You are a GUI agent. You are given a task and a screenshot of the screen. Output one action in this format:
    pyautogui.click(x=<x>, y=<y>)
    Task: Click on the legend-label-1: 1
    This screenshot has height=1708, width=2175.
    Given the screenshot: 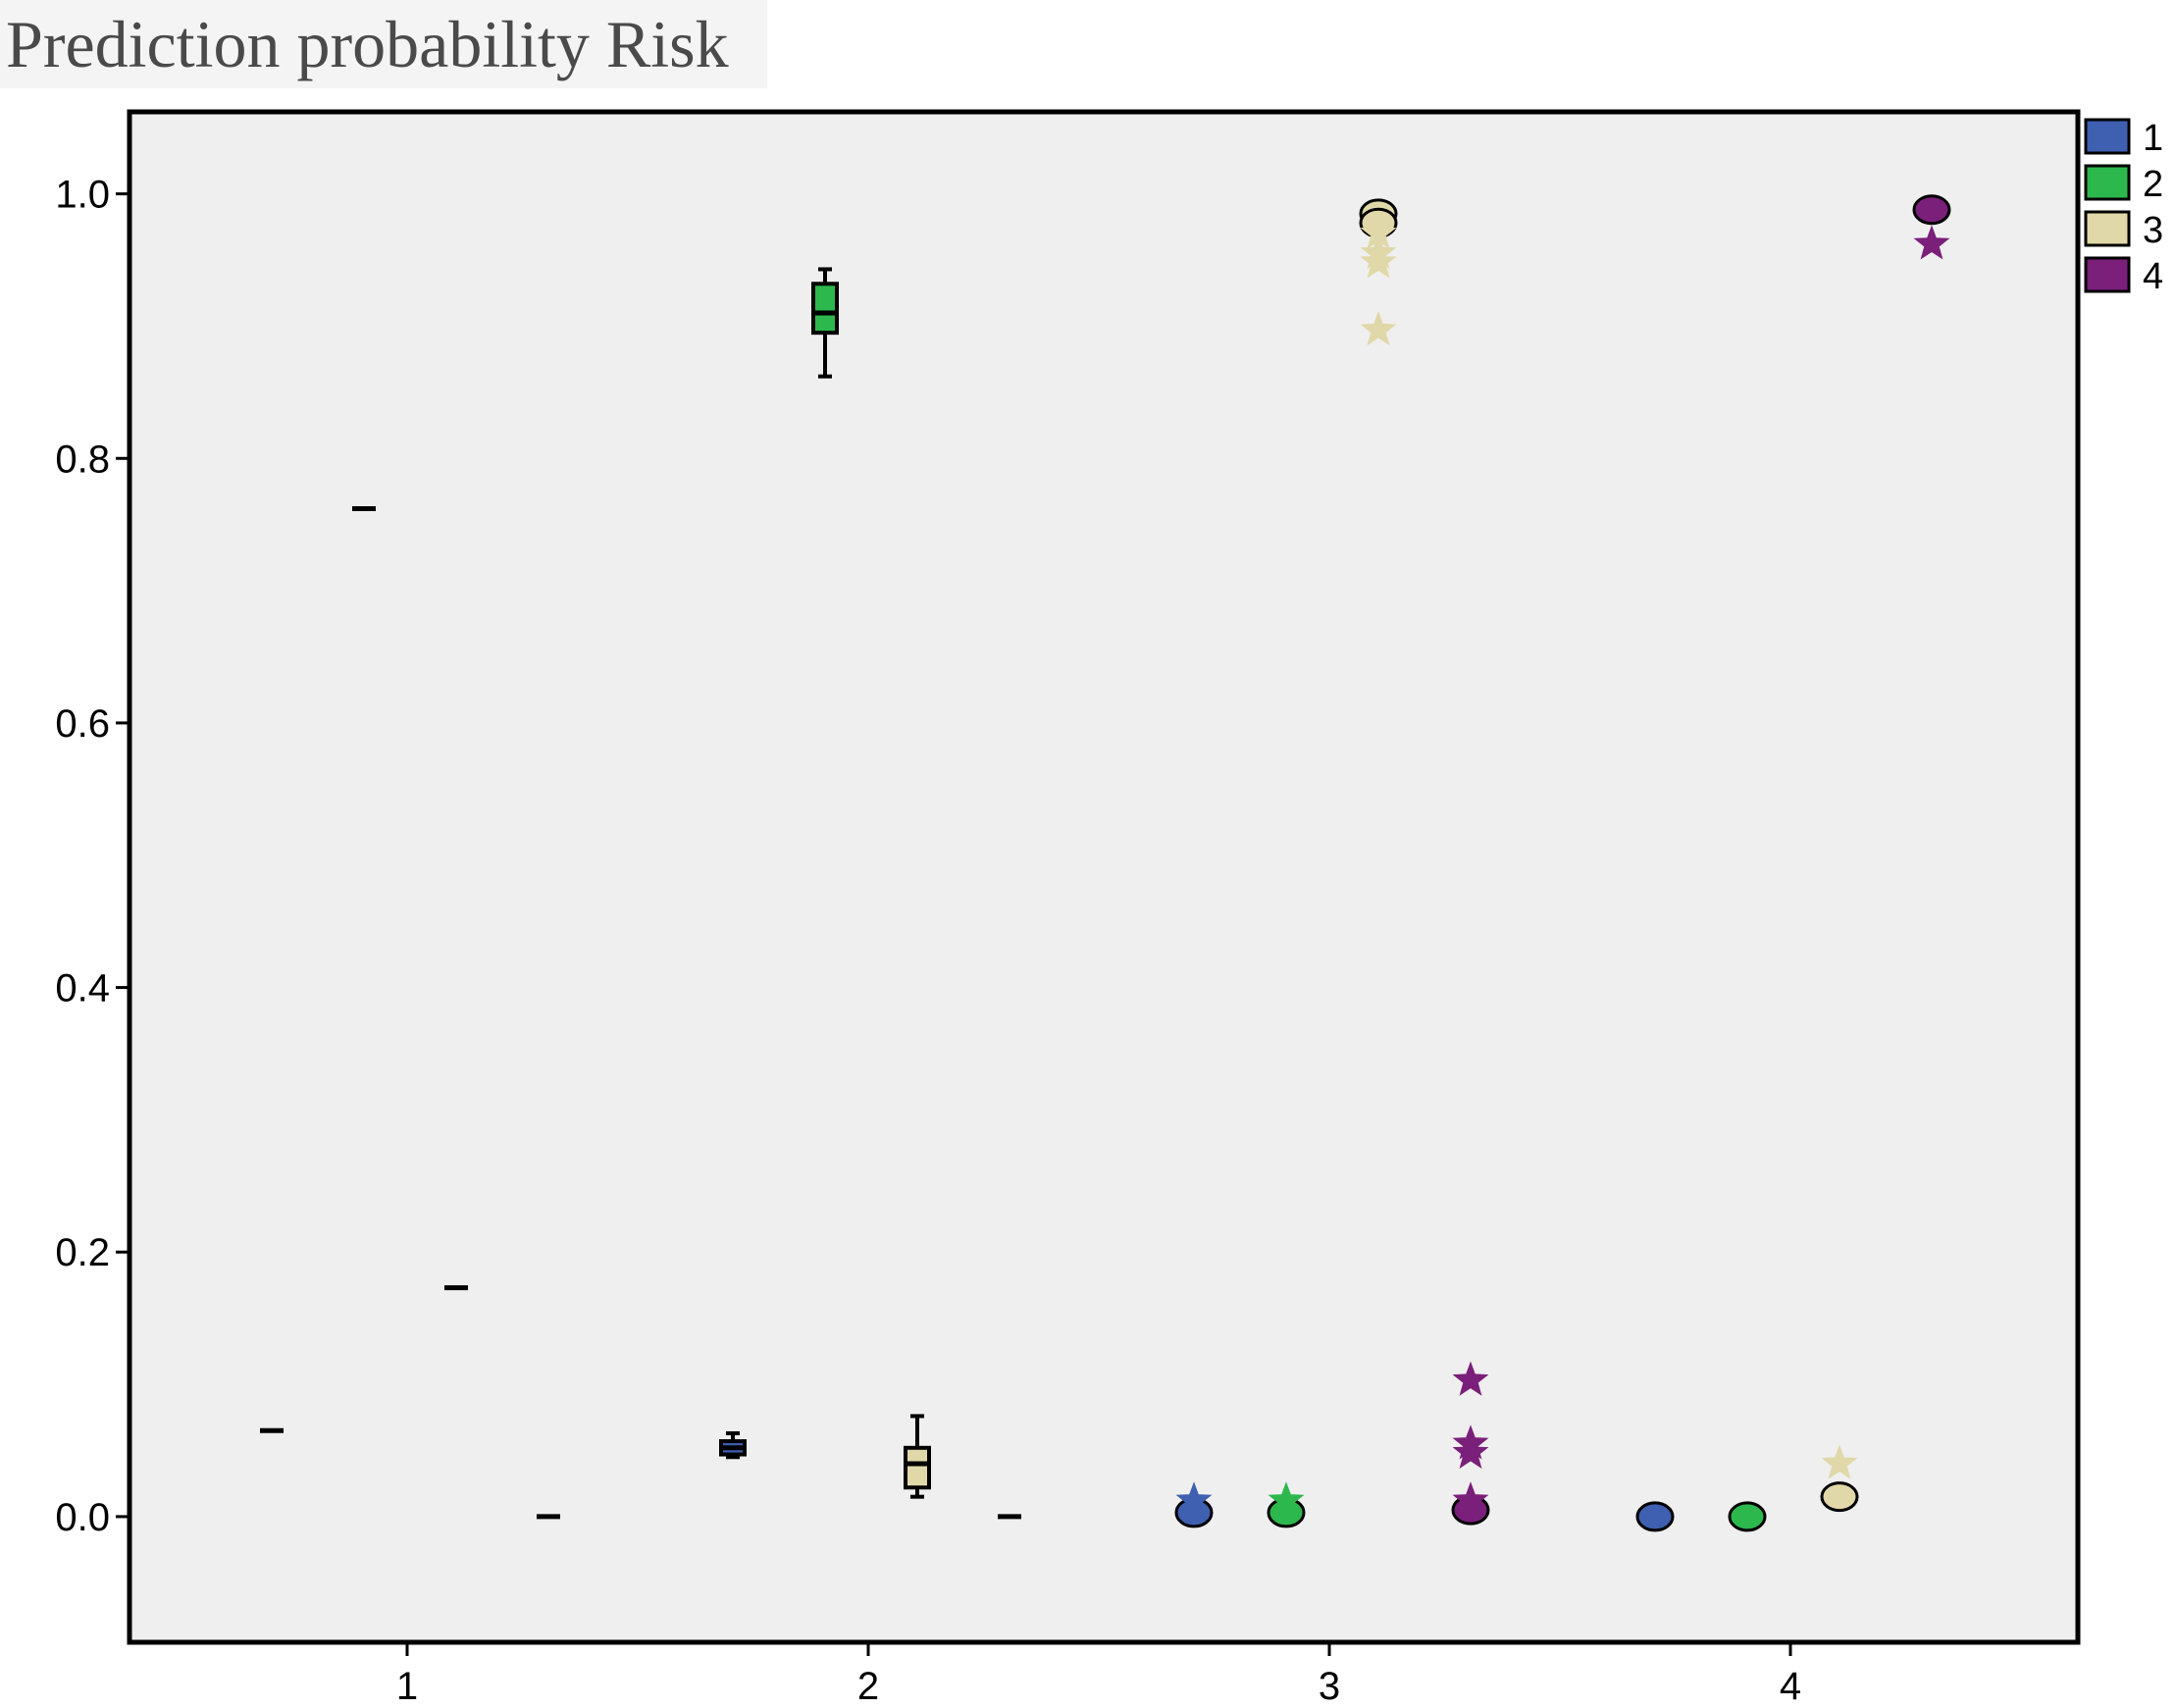 What is the action you would take?
    pyautogui.click(x=2153, y=138)
    